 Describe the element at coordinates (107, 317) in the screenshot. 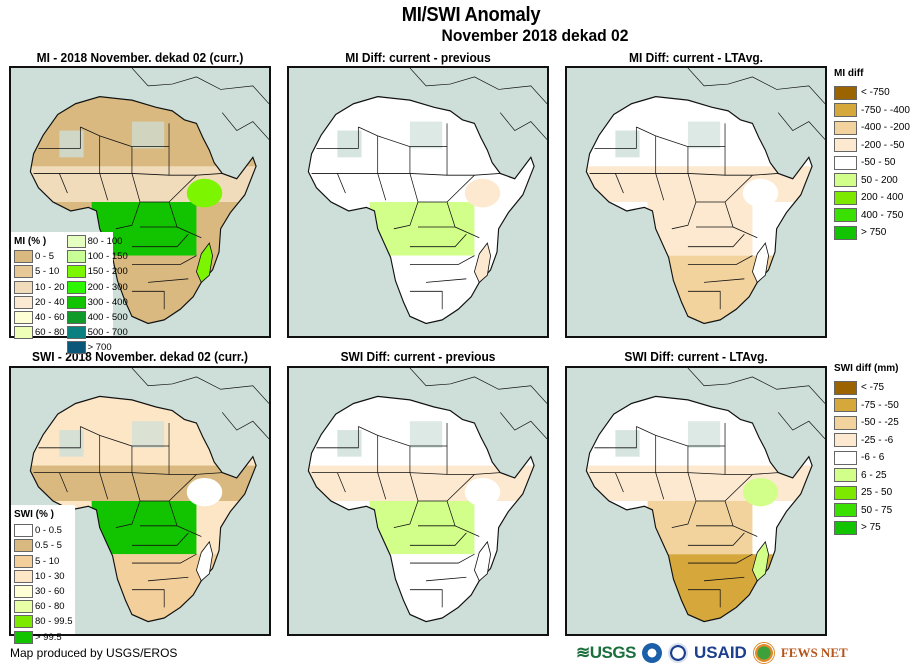

I see `legend-label: 400 - 500` at that location.